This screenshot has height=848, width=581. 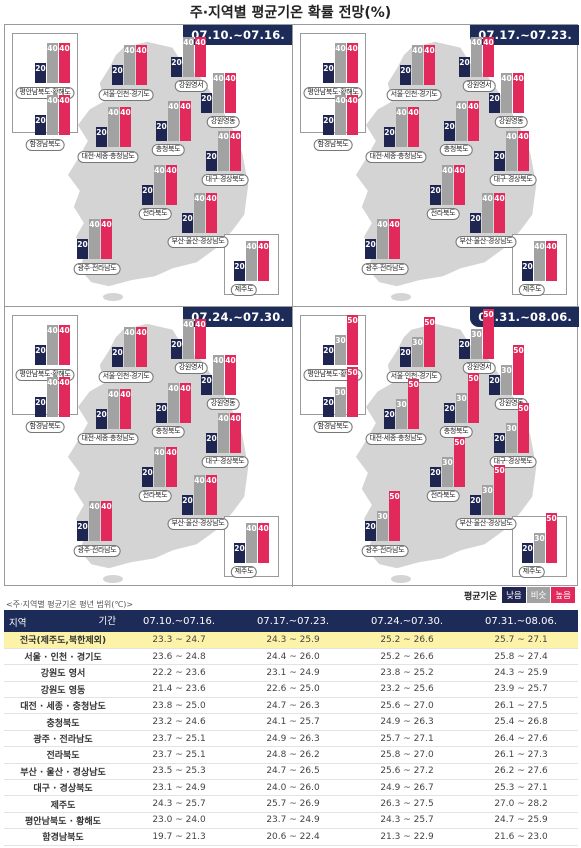 I want to click on range-cell: 26.1 ~ 27.3, so click(x=521, y=755).